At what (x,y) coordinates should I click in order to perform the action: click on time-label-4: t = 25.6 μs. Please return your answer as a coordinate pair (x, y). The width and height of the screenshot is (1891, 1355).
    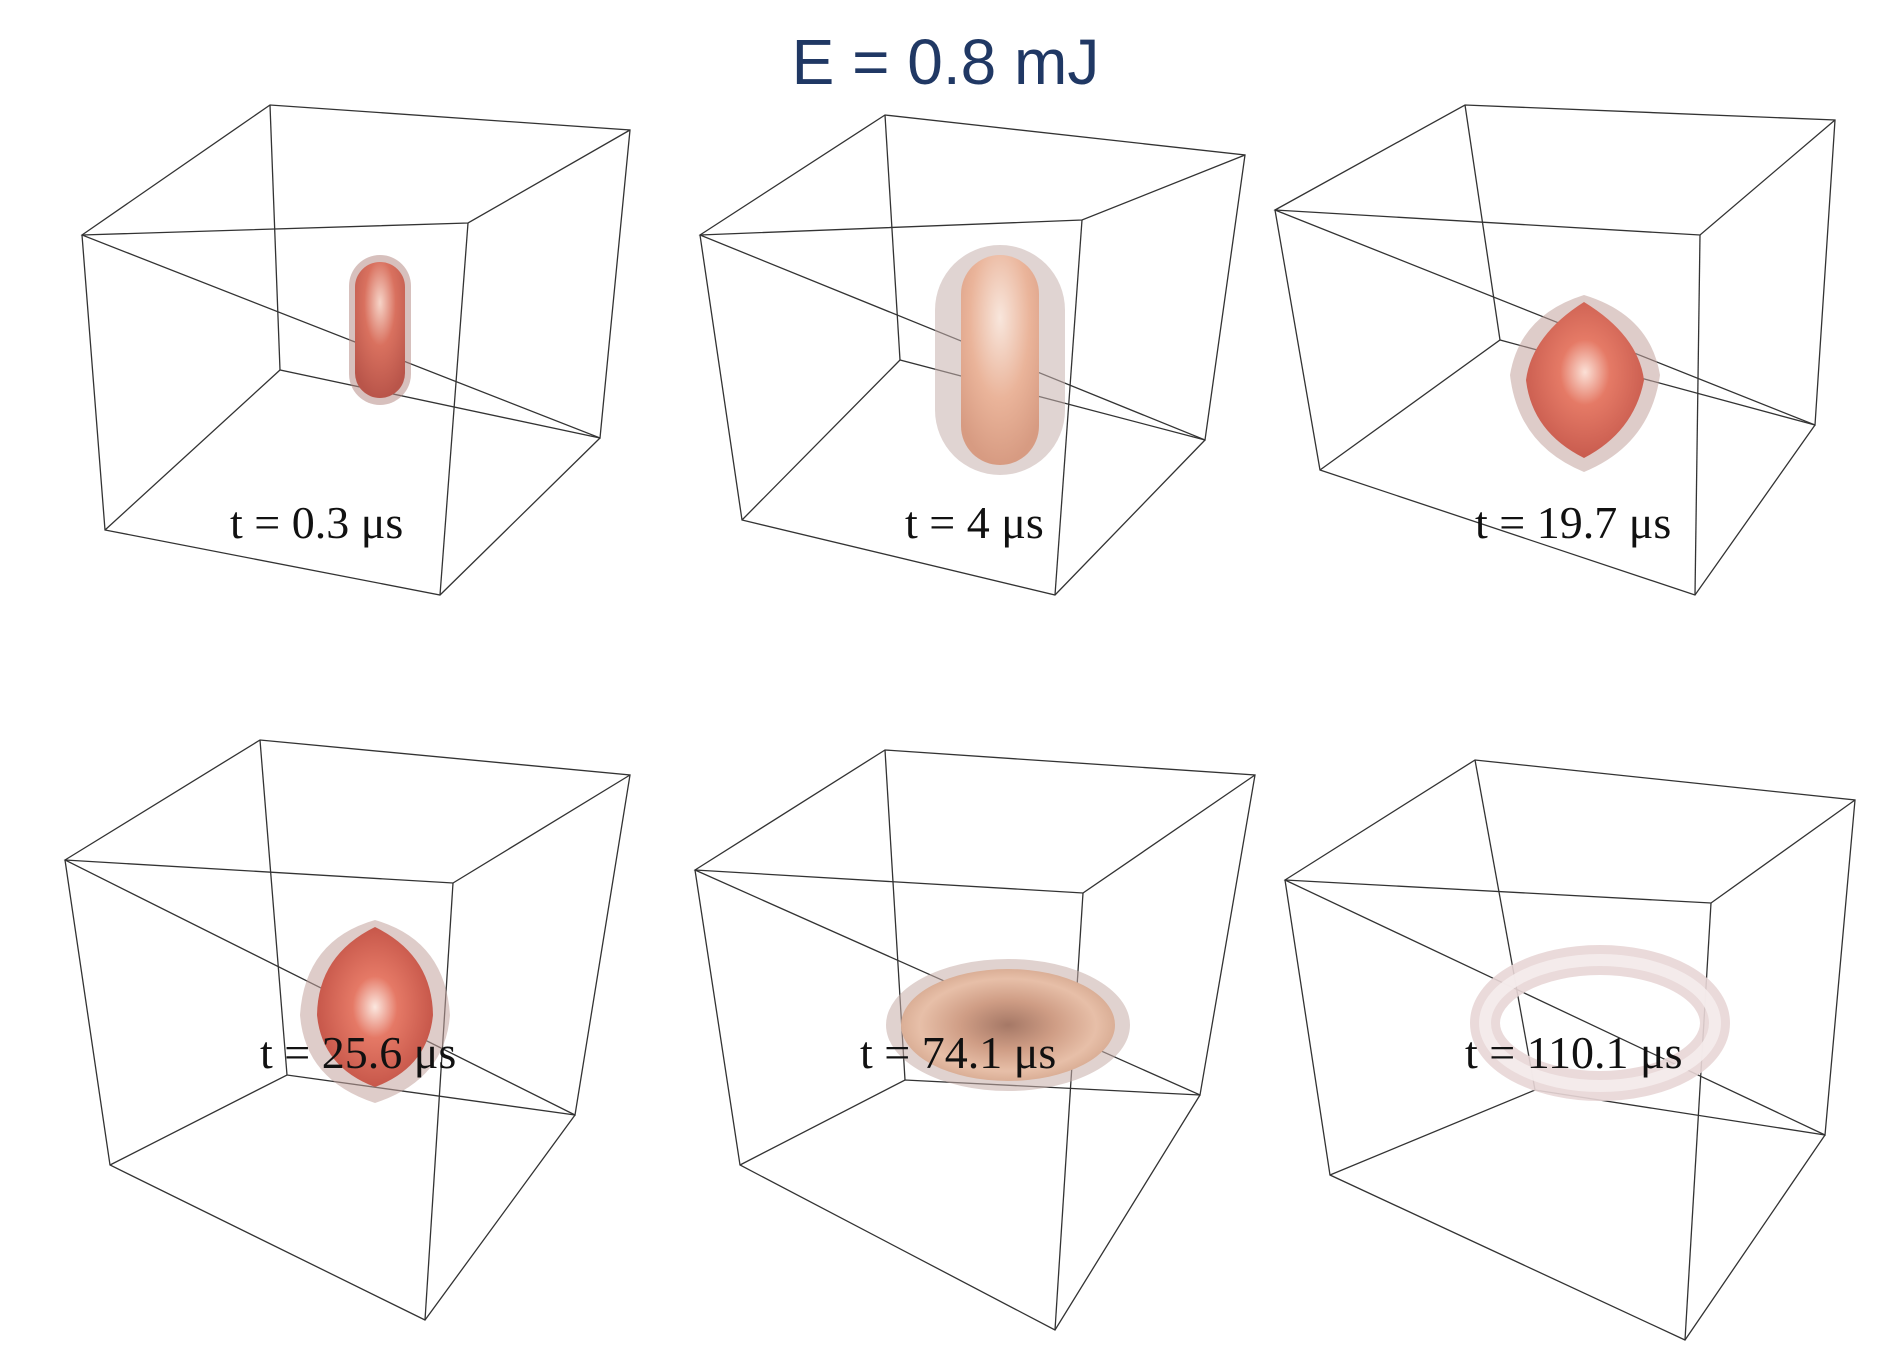
    Looking at the image, I should click on (358, 1052).